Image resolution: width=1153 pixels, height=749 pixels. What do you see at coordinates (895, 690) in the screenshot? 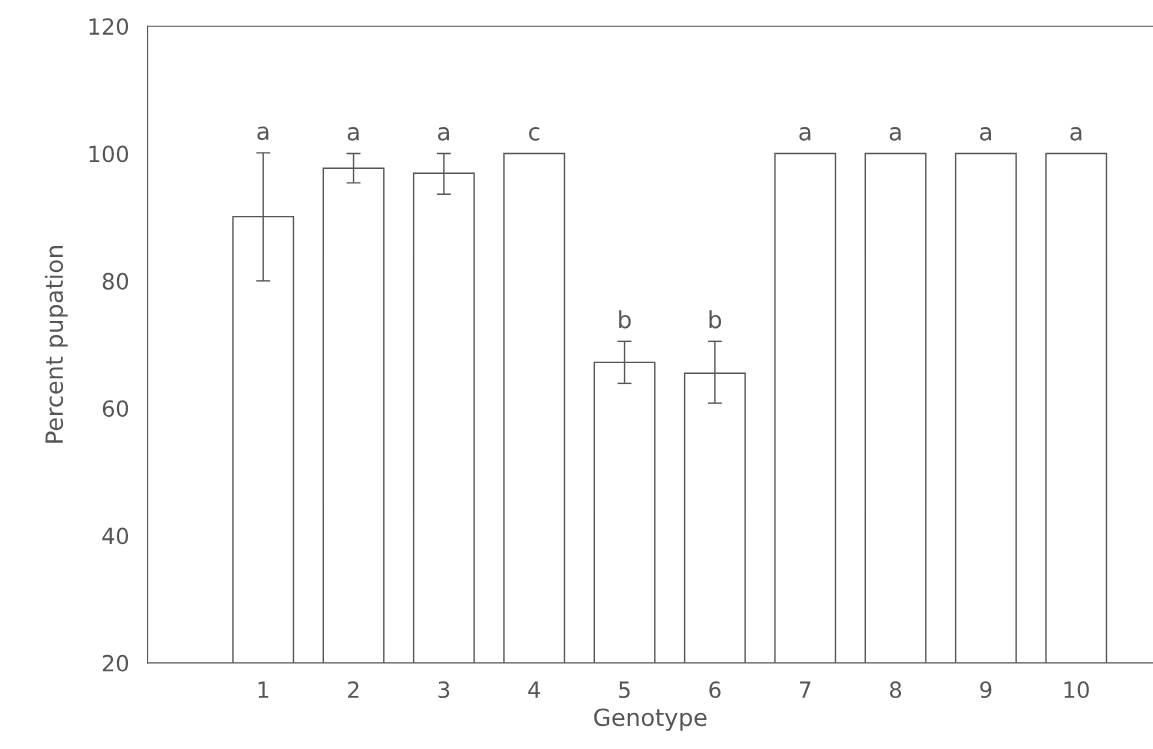
I see `x-tick-label: 8` at bounding box center [895, 690].